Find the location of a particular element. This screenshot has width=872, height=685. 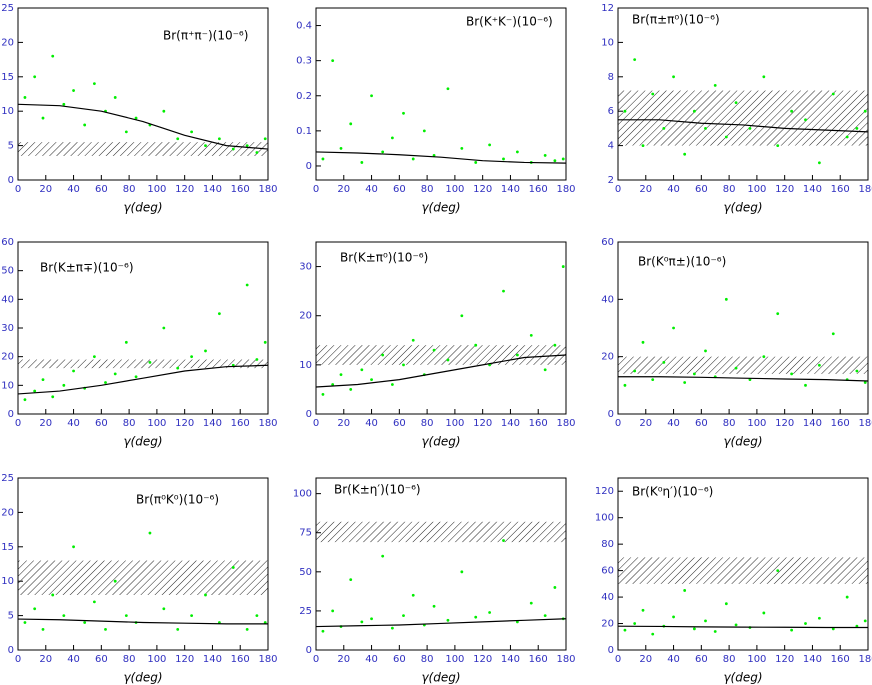

panel-title: Br(K±η′)(10⁻⁶) is located at coordinates (377, 490).